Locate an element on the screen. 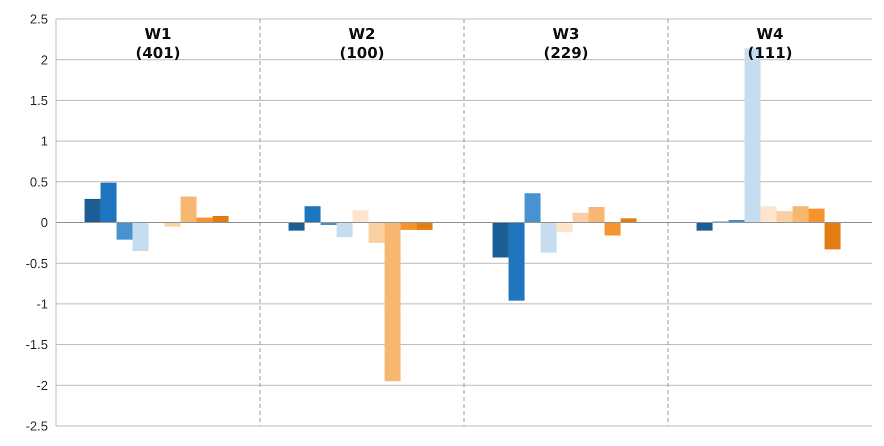 This screenshot has height=446, width=884. y-tick-label: 0 is located at coordinates (44, 222).